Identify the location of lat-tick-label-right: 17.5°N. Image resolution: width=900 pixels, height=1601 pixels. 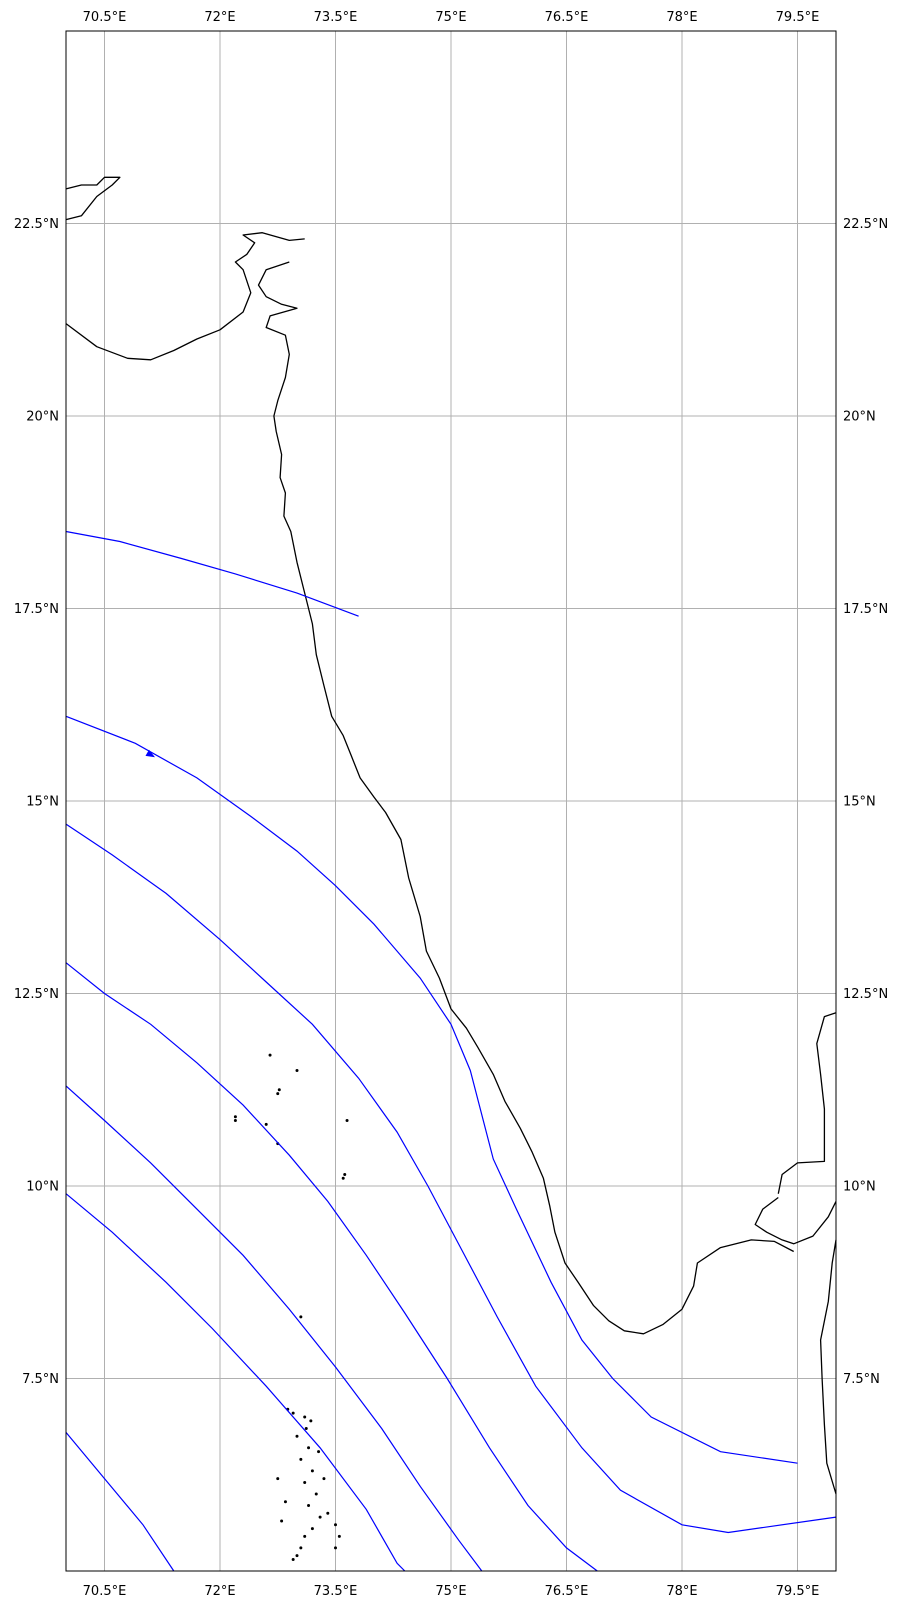
(865, 609).